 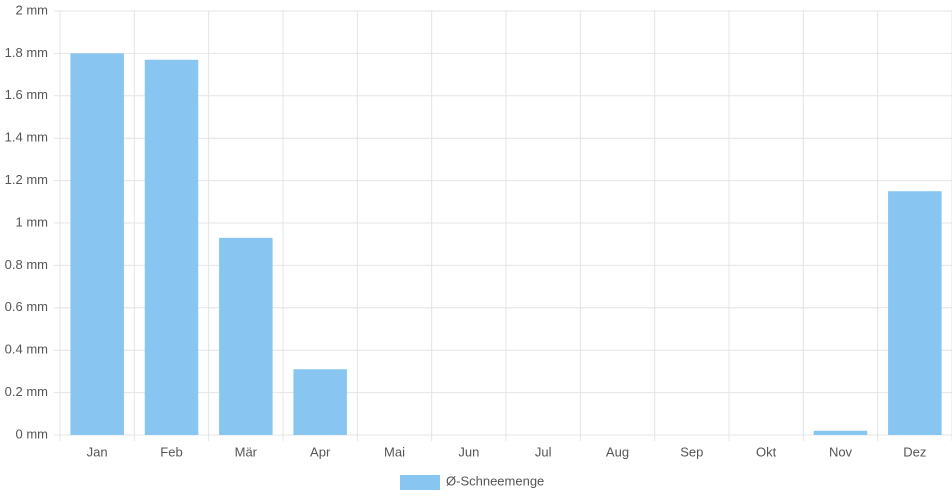 What do you see at coordinates (26, 179) in the screenshot?
I see `y-tick-label: 1.2 mm` at bounding box center [26, 179].